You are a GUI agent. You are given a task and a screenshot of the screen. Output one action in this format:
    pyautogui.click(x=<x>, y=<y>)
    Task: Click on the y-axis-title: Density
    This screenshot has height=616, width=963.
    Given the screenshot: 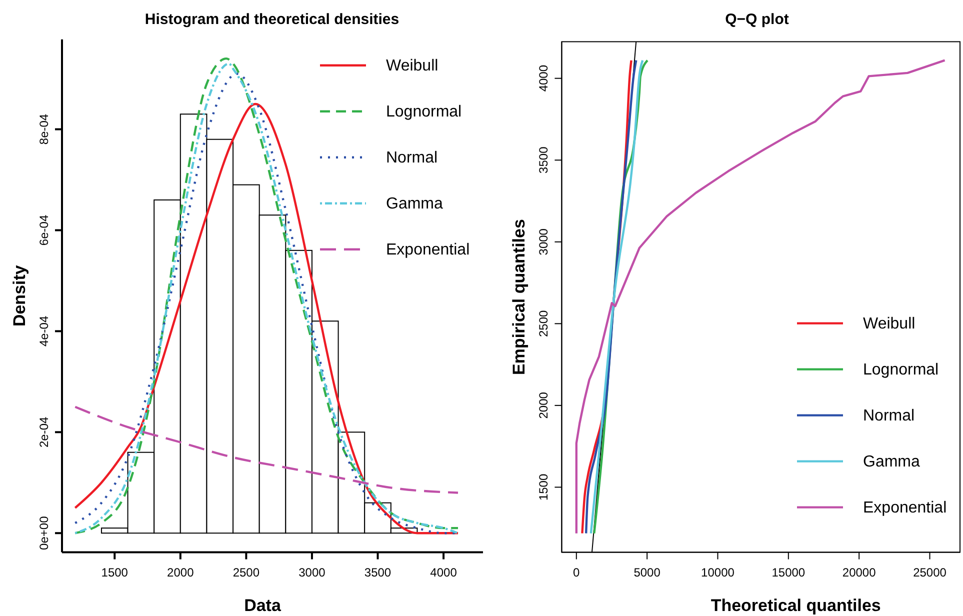 What is the action you would take?
    pyautogui.click(x=19, y=295)
    